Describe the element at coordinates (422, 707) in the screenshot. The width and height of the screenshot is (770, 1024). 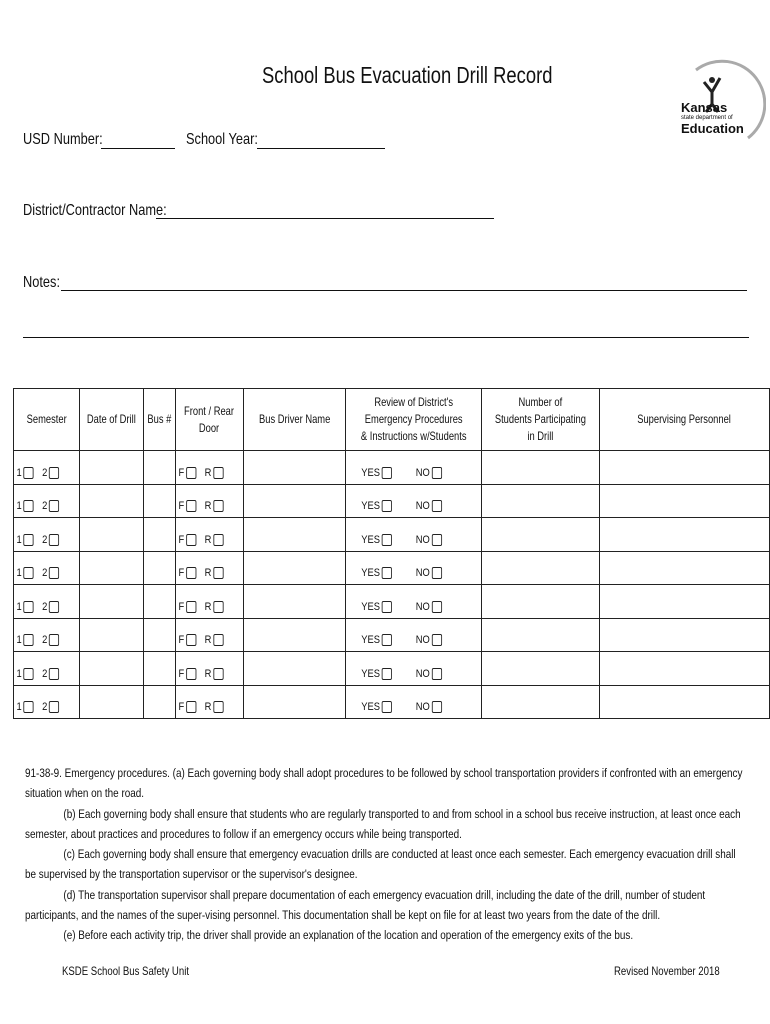
I see `review-no-label: NO` at that location.